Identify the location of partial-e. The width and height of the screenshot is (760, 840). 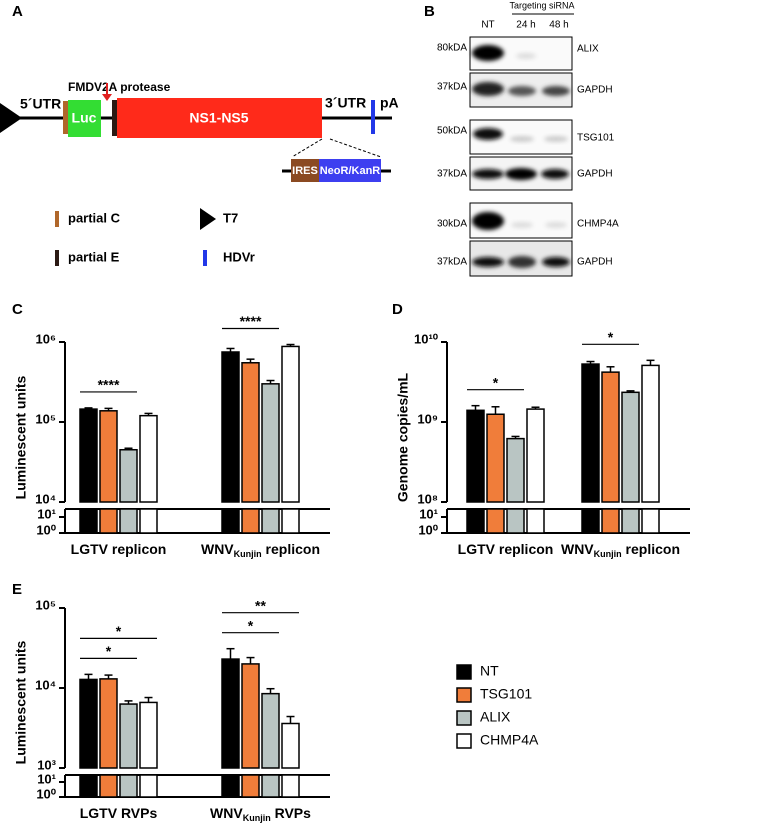
(114, 118).